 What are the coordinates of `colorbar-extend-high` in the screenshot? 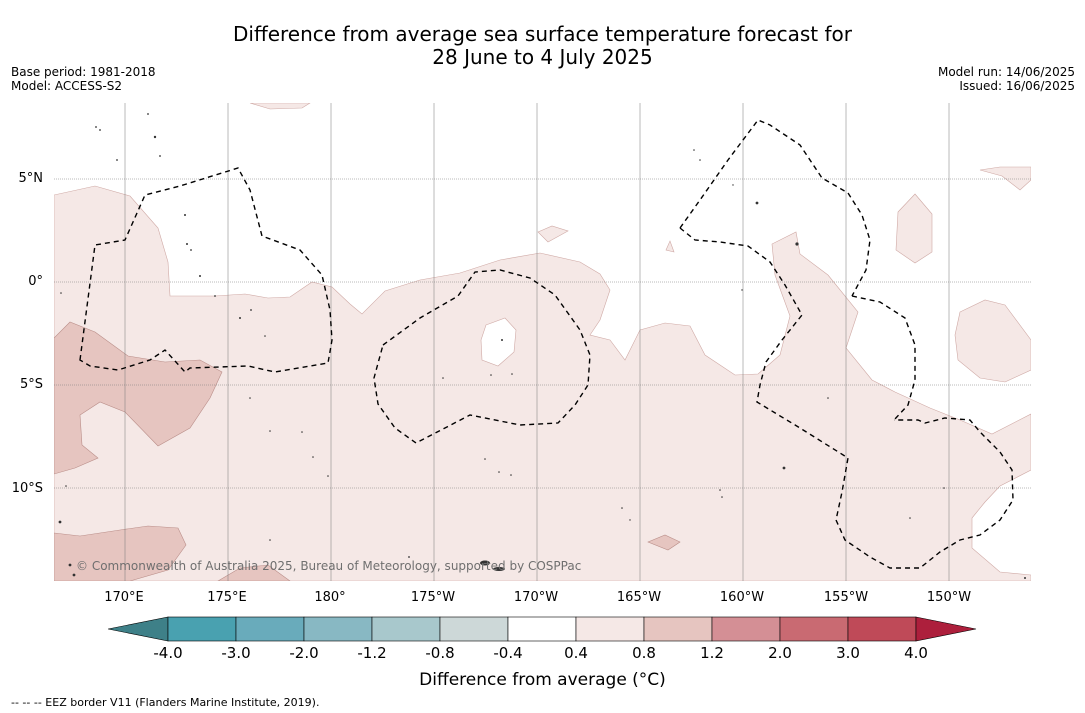 It's located at (946, 629).